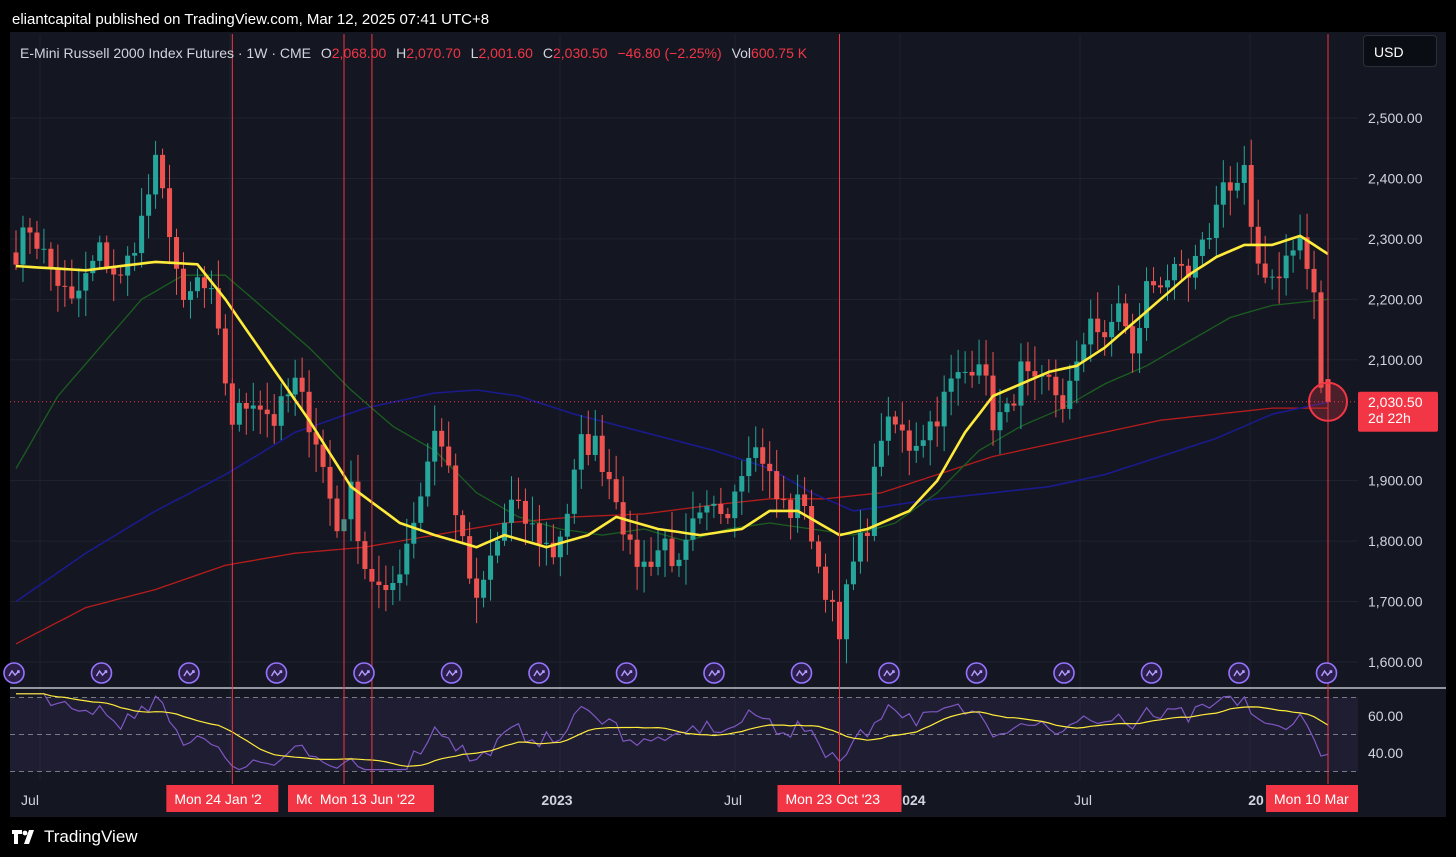  What do you see at coordinates (556, 800) in the screenshot?
I see `time-axis-label: 2023` at bounding box center [556, 800].